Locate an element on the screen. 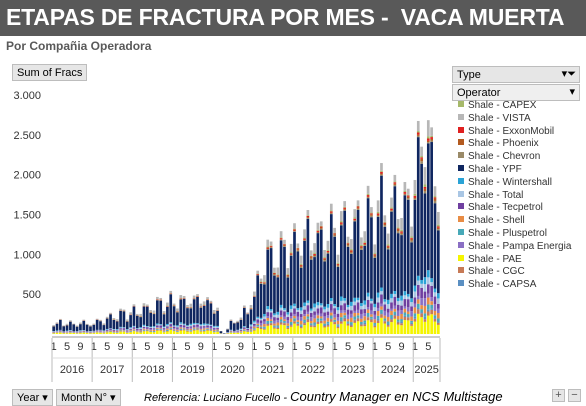 The width and height of the screenshot is (586, 406). chevron-down-icon: ▾ is located at coordinates (45, 398).